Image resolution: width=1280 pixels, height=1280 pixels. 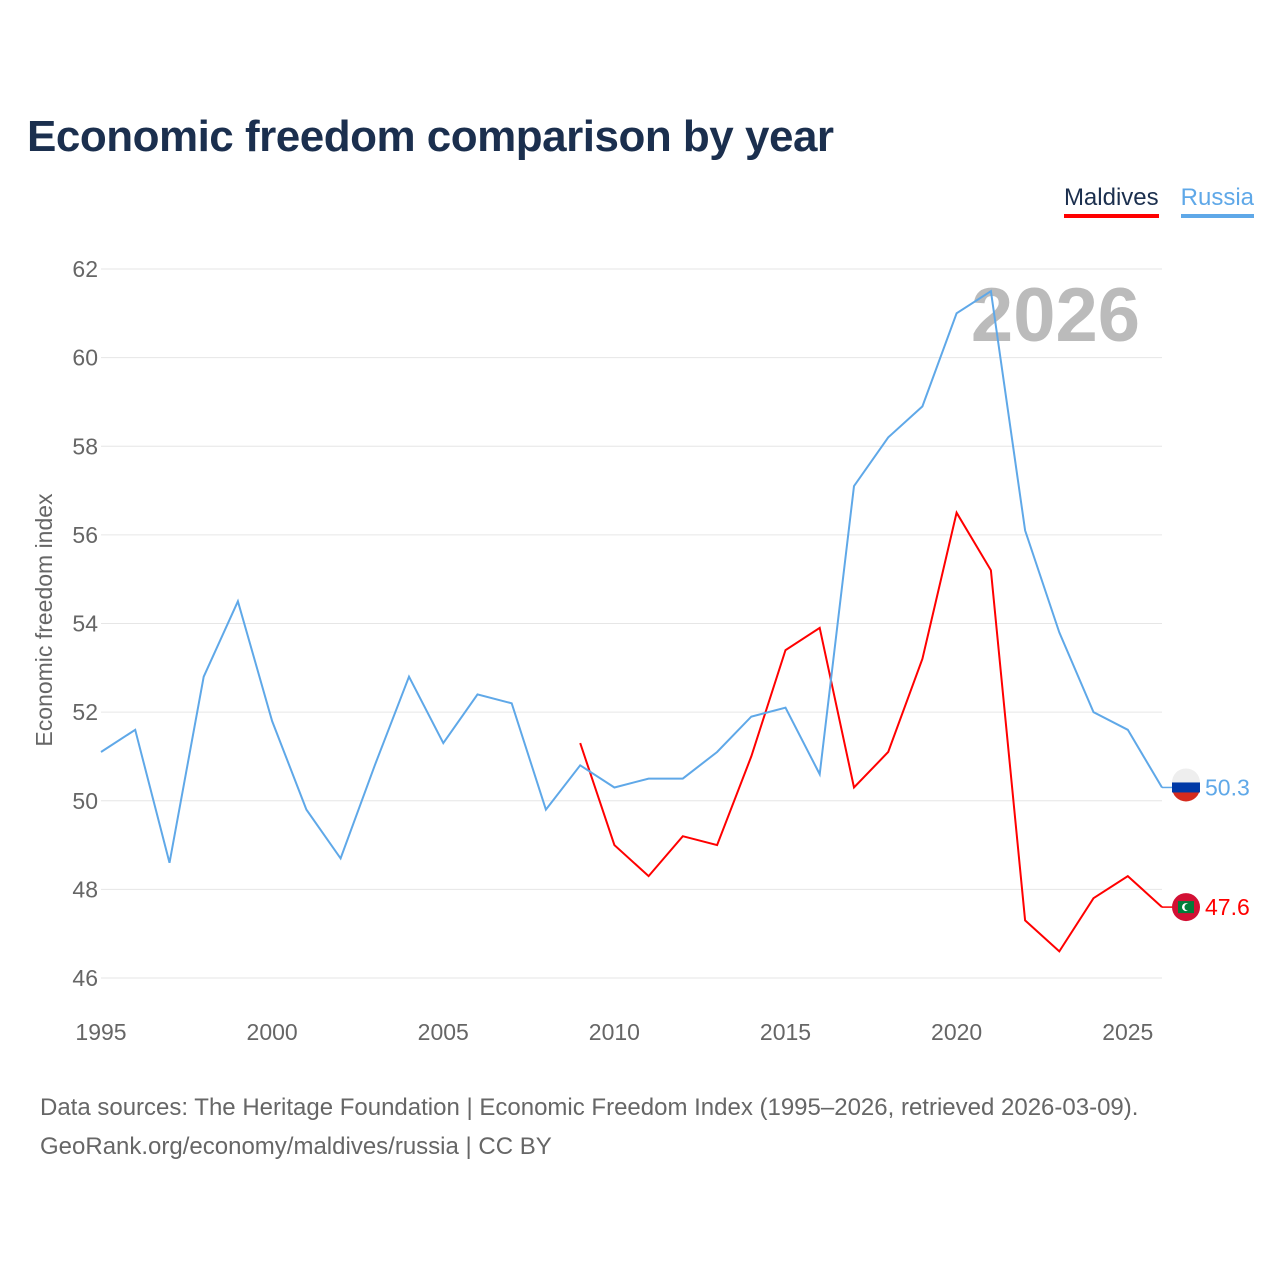 I want to click on y-tick-label: 62, so click(x=85, y=269).